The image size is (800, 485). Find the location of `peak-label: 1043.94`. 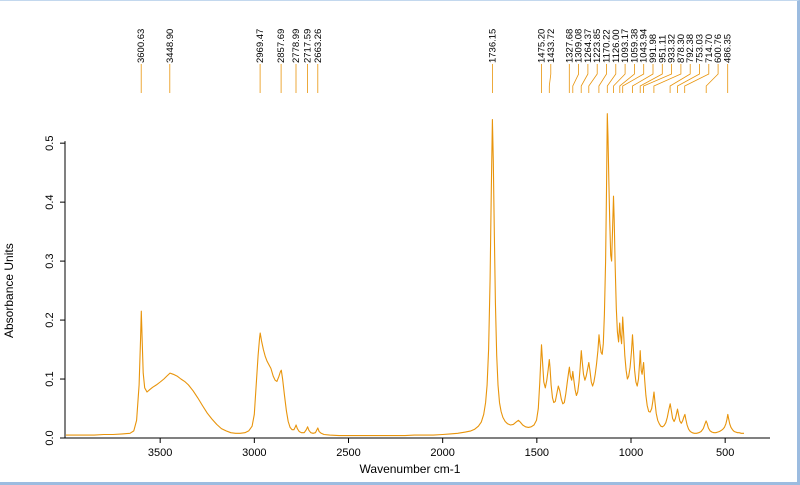

peak-label: 1043.94 is located at coordinates (644, 46).